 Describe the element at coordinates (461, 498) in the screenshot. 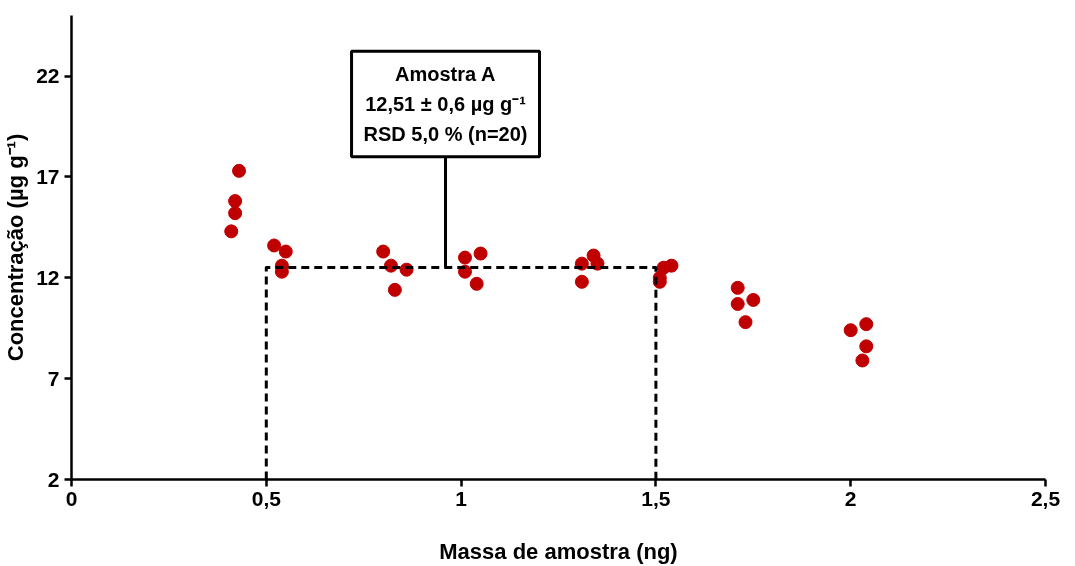

I see `x-tick-label: 1` at that location.